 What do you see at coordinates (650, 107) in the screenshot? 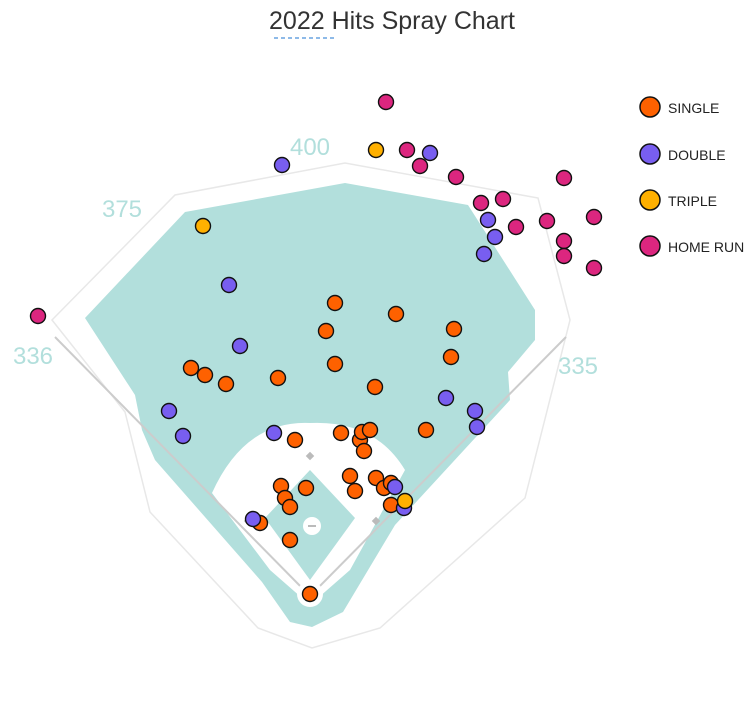
I see `legend-marker-single` at bounding box center [650, 107].